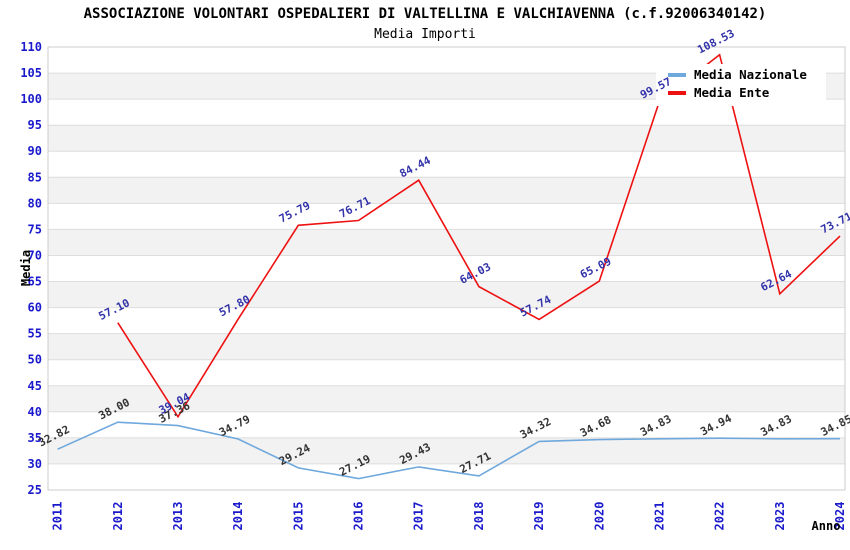 Image resolution: width=850 pixels, height=550 pixels. What do you see at coordinates (720, 516) in the screenshot?
I see `svg-text: 2022` at bounding box center [720, 516].